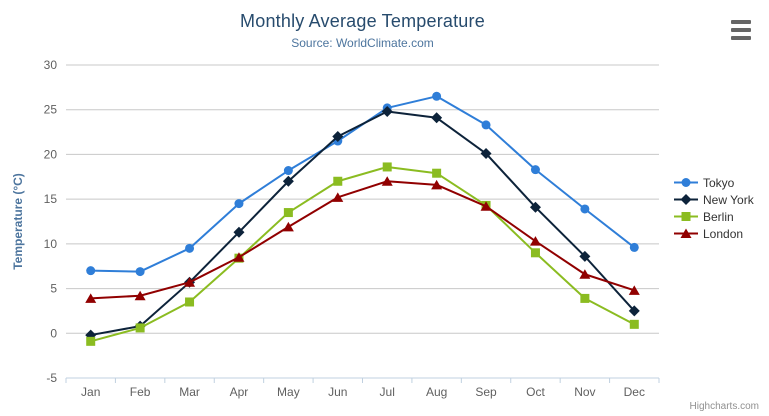 The width and height of the screenshot is (769, 416). What do you see at coordinates (140, 392) in the screenshot?
I see `x-axis-label: Feb` at bounding box center [140, 392].